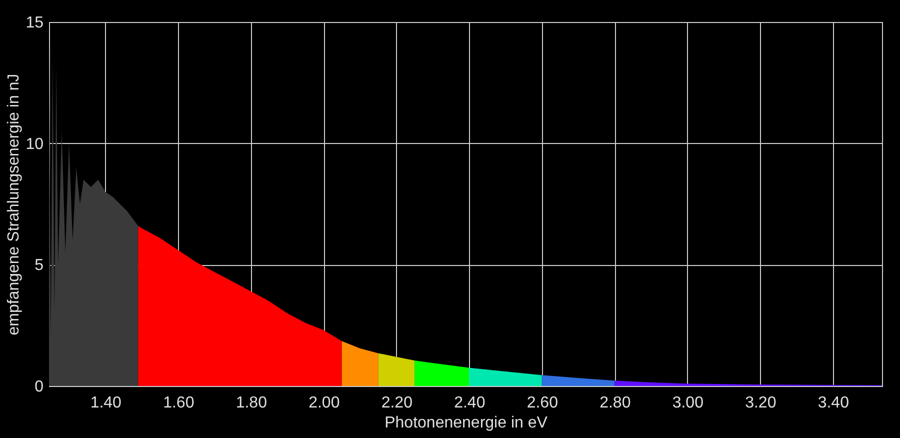 The image size is (900, 438). I want to click on x-tick-label: 2.40, so click(470, 403).